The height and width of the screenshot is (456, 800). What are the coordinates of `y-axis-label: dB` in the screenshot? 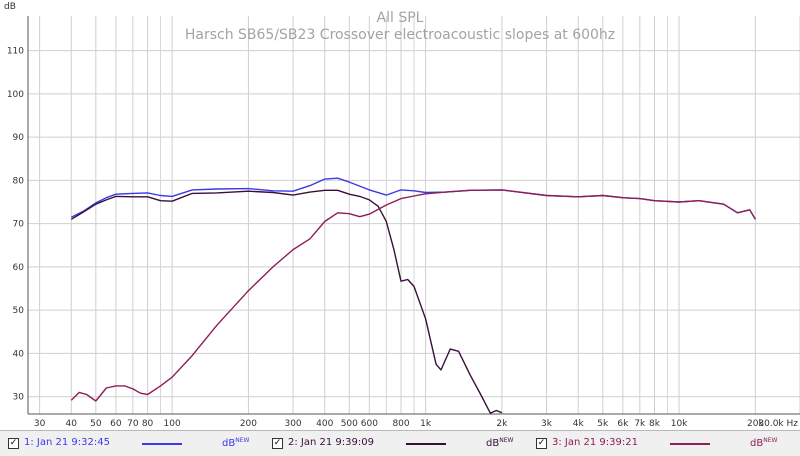 It's located at (10, 7).